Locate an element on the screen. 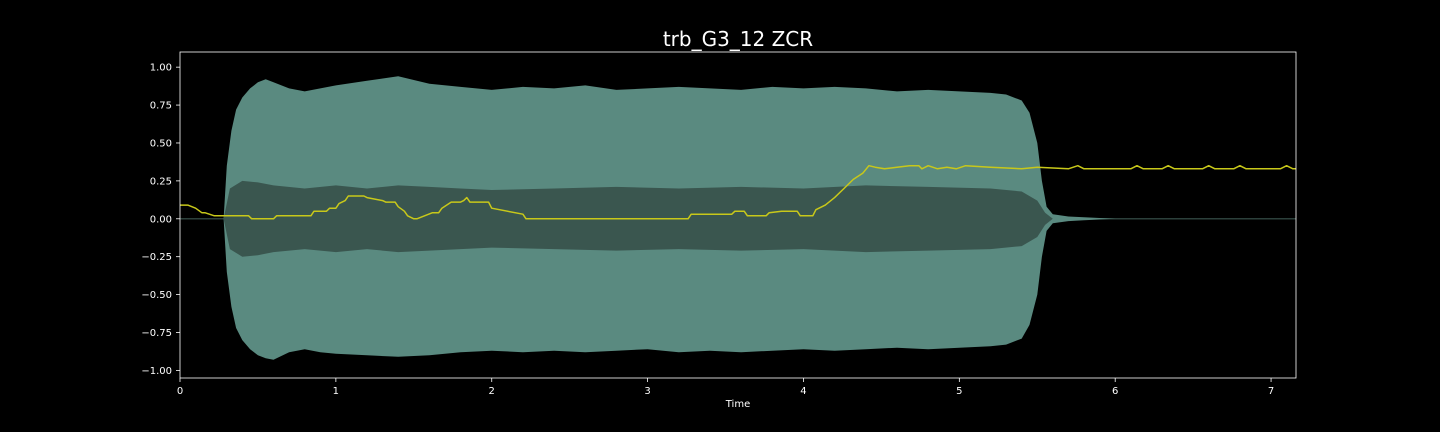  y-tick-label: −0.25 is located at coordinates (156, 257).